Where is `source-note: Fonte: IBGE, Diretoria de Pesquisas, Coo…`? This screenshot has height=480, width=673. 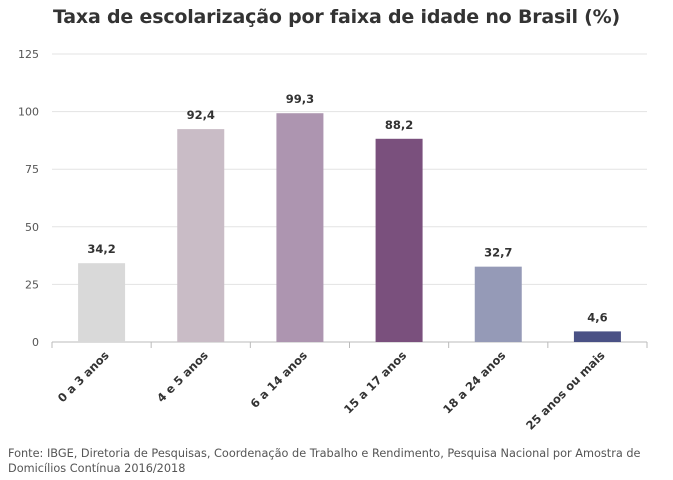 source-note: Fonte: IBGE, Diretoria de Pesquisas, Coo… is located at coordinates (324, 461).